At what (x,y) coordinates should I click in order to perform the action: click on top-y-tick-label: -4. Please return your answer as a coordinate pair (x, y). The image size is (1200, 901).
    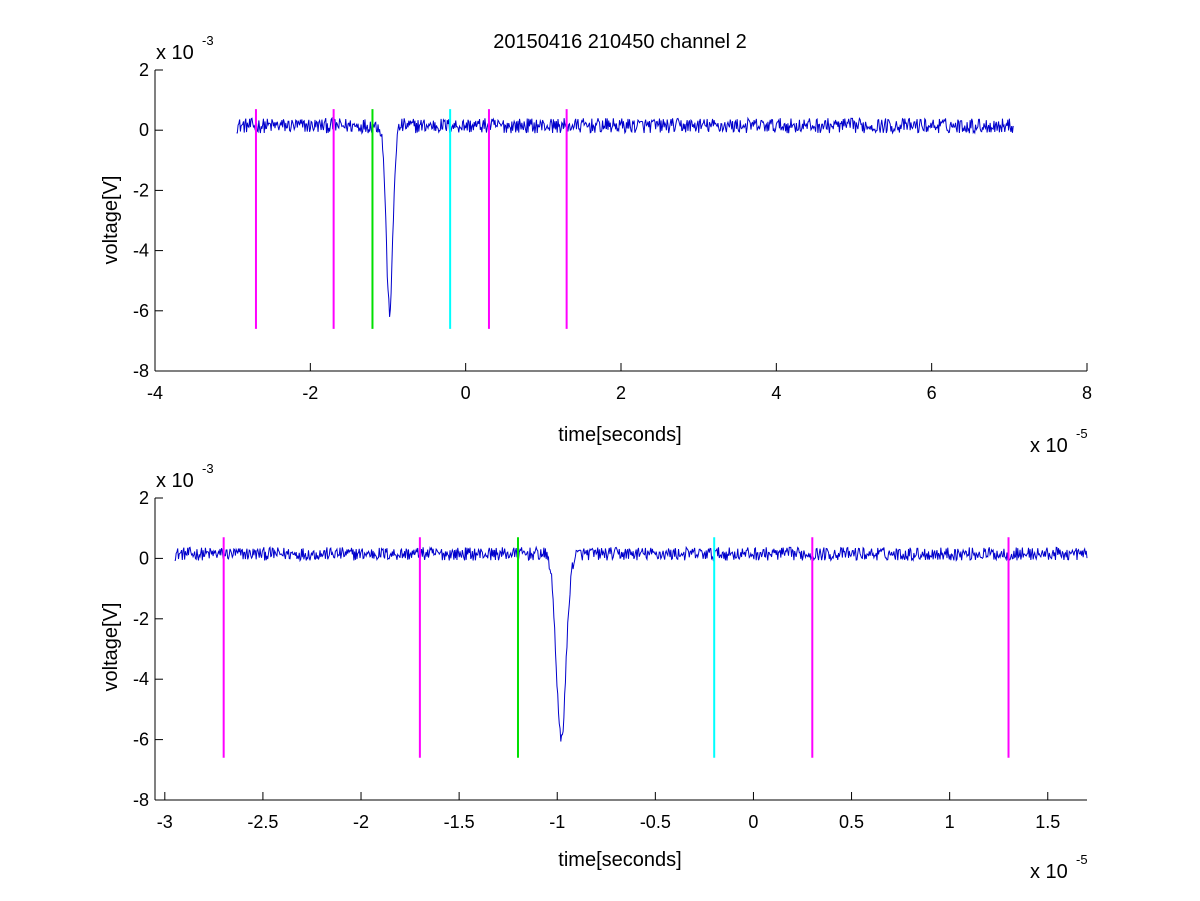
    Looking at the image, I should click on (141, 251).